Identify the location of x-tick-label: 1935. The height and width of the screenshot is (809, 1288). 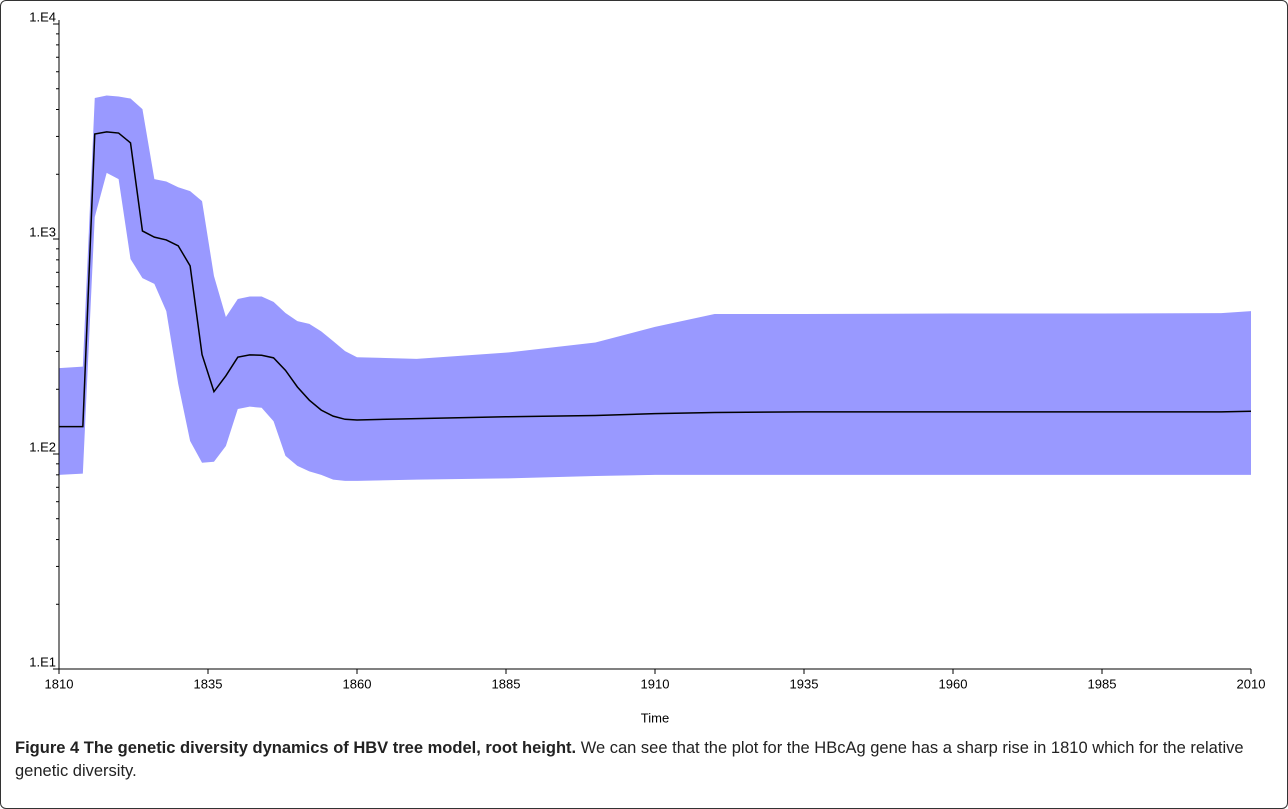
(804, 683).